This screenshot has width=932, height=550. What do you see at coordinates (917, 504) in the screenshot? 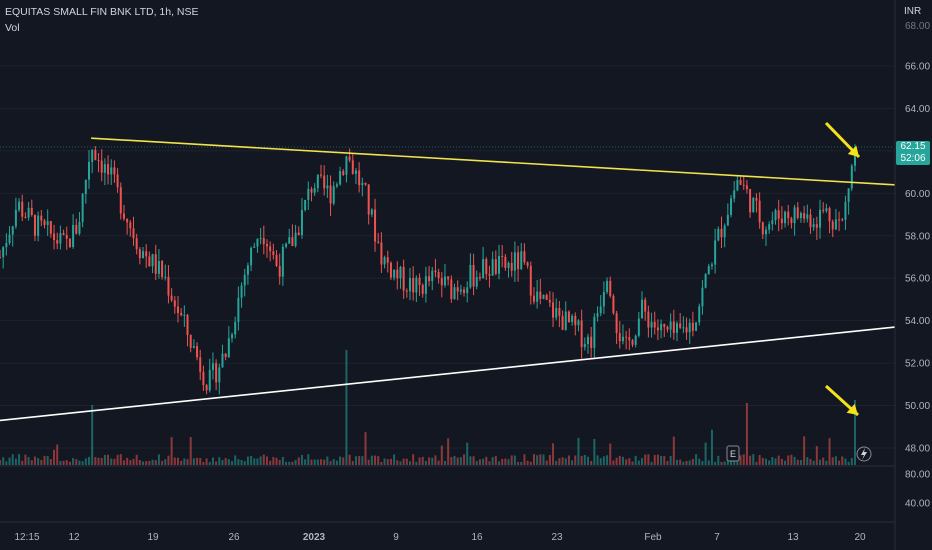
I see `volume-tick-label: 40.00` at bounding box center [917, 504].